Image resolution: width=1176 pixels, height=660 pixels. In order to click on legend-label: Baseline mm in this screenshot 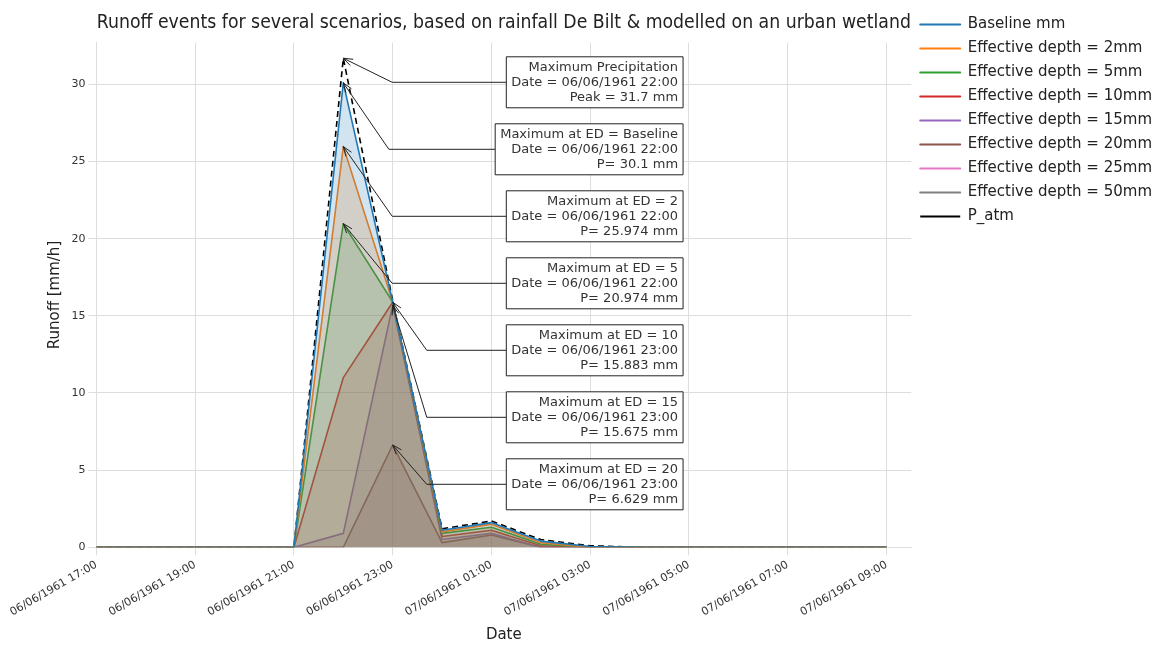, I will do `click(1016, 23)`.